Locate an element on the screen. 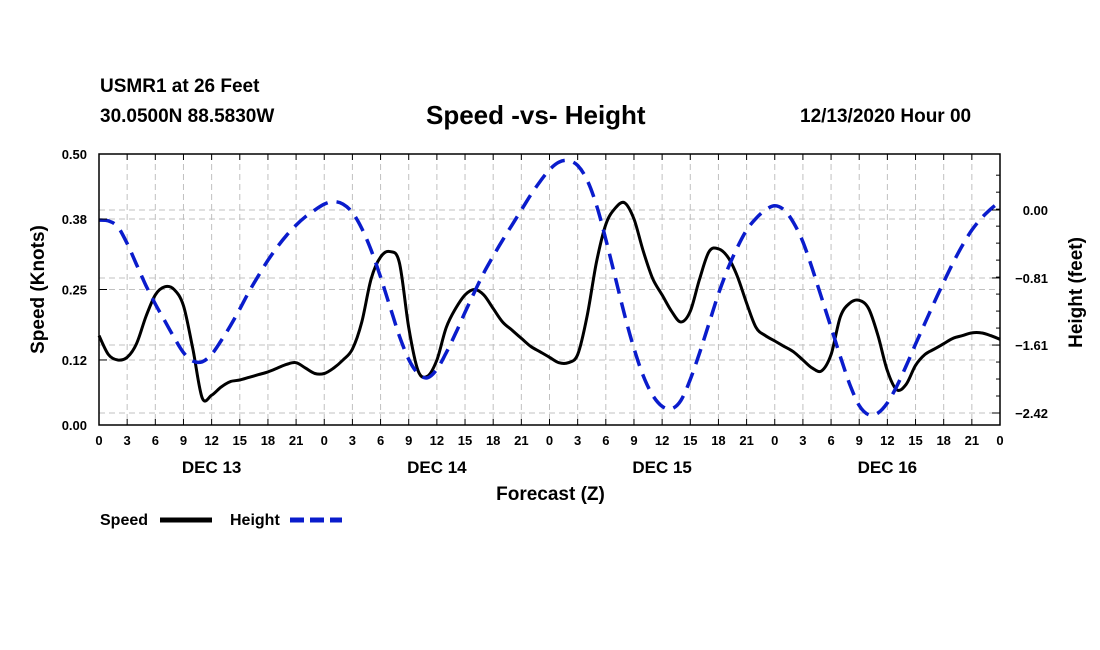 This screenshot has width=1100, height=650. y-axis-title: Speed (Knots) is located at coordinates (38, 289).